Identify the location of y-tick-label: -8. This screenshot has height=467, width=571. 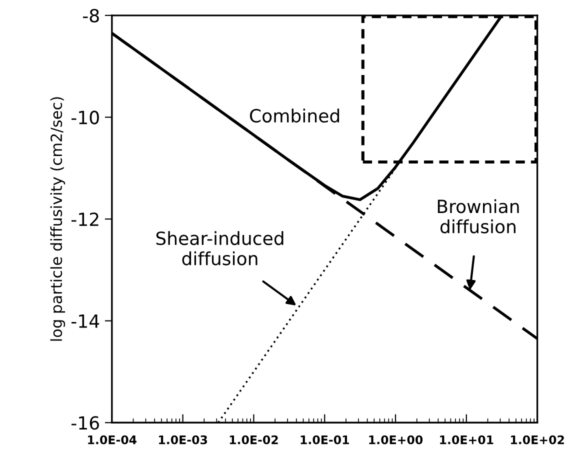
(90, 15).